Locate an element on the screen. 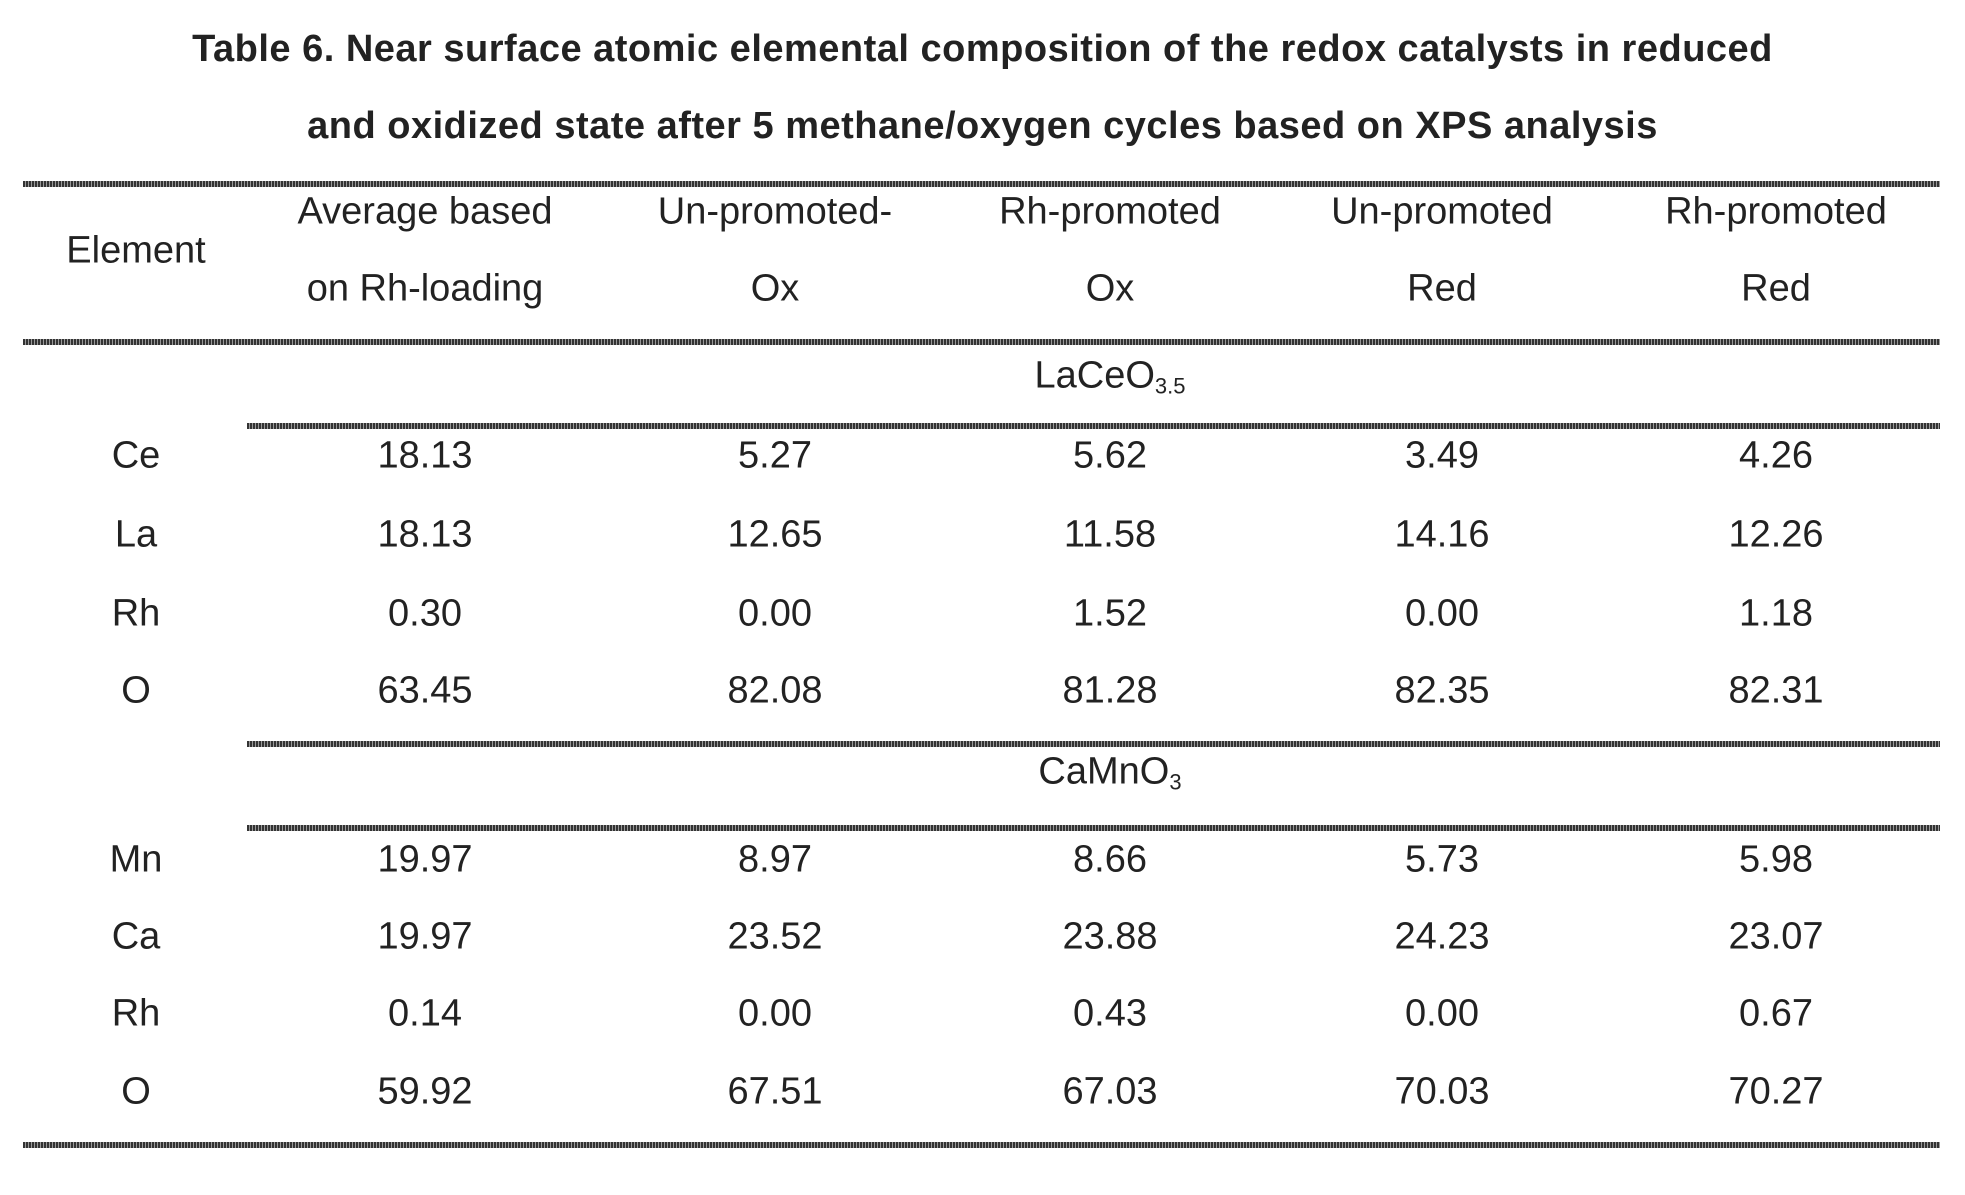 This screenshot has width=1965, height=1195. column-header-element: Element is located at coordinates (153, 251).